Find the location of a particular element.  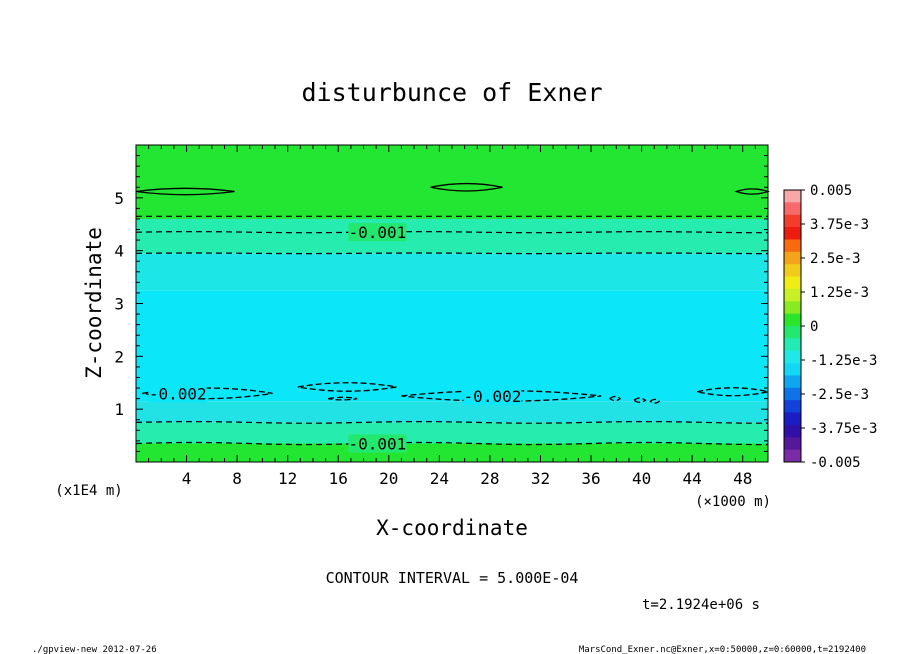

x-tick-label: 48 is located at coordinates (742, 478).